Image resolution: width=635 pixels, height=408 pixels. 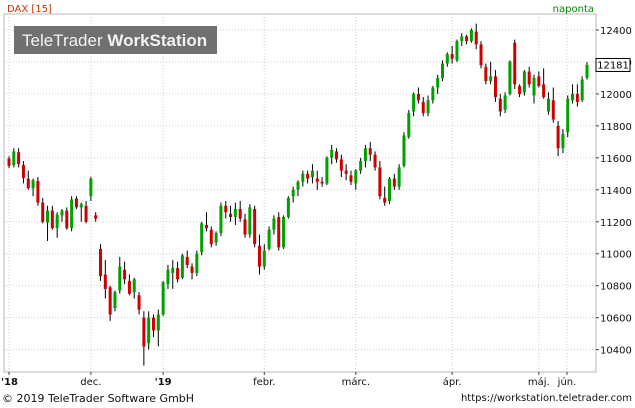 What do you see at coordinates (546, 398) in the screenshot?
I see `website-link: https://workstation.teletrader.com` at bounding box center [546, 398].